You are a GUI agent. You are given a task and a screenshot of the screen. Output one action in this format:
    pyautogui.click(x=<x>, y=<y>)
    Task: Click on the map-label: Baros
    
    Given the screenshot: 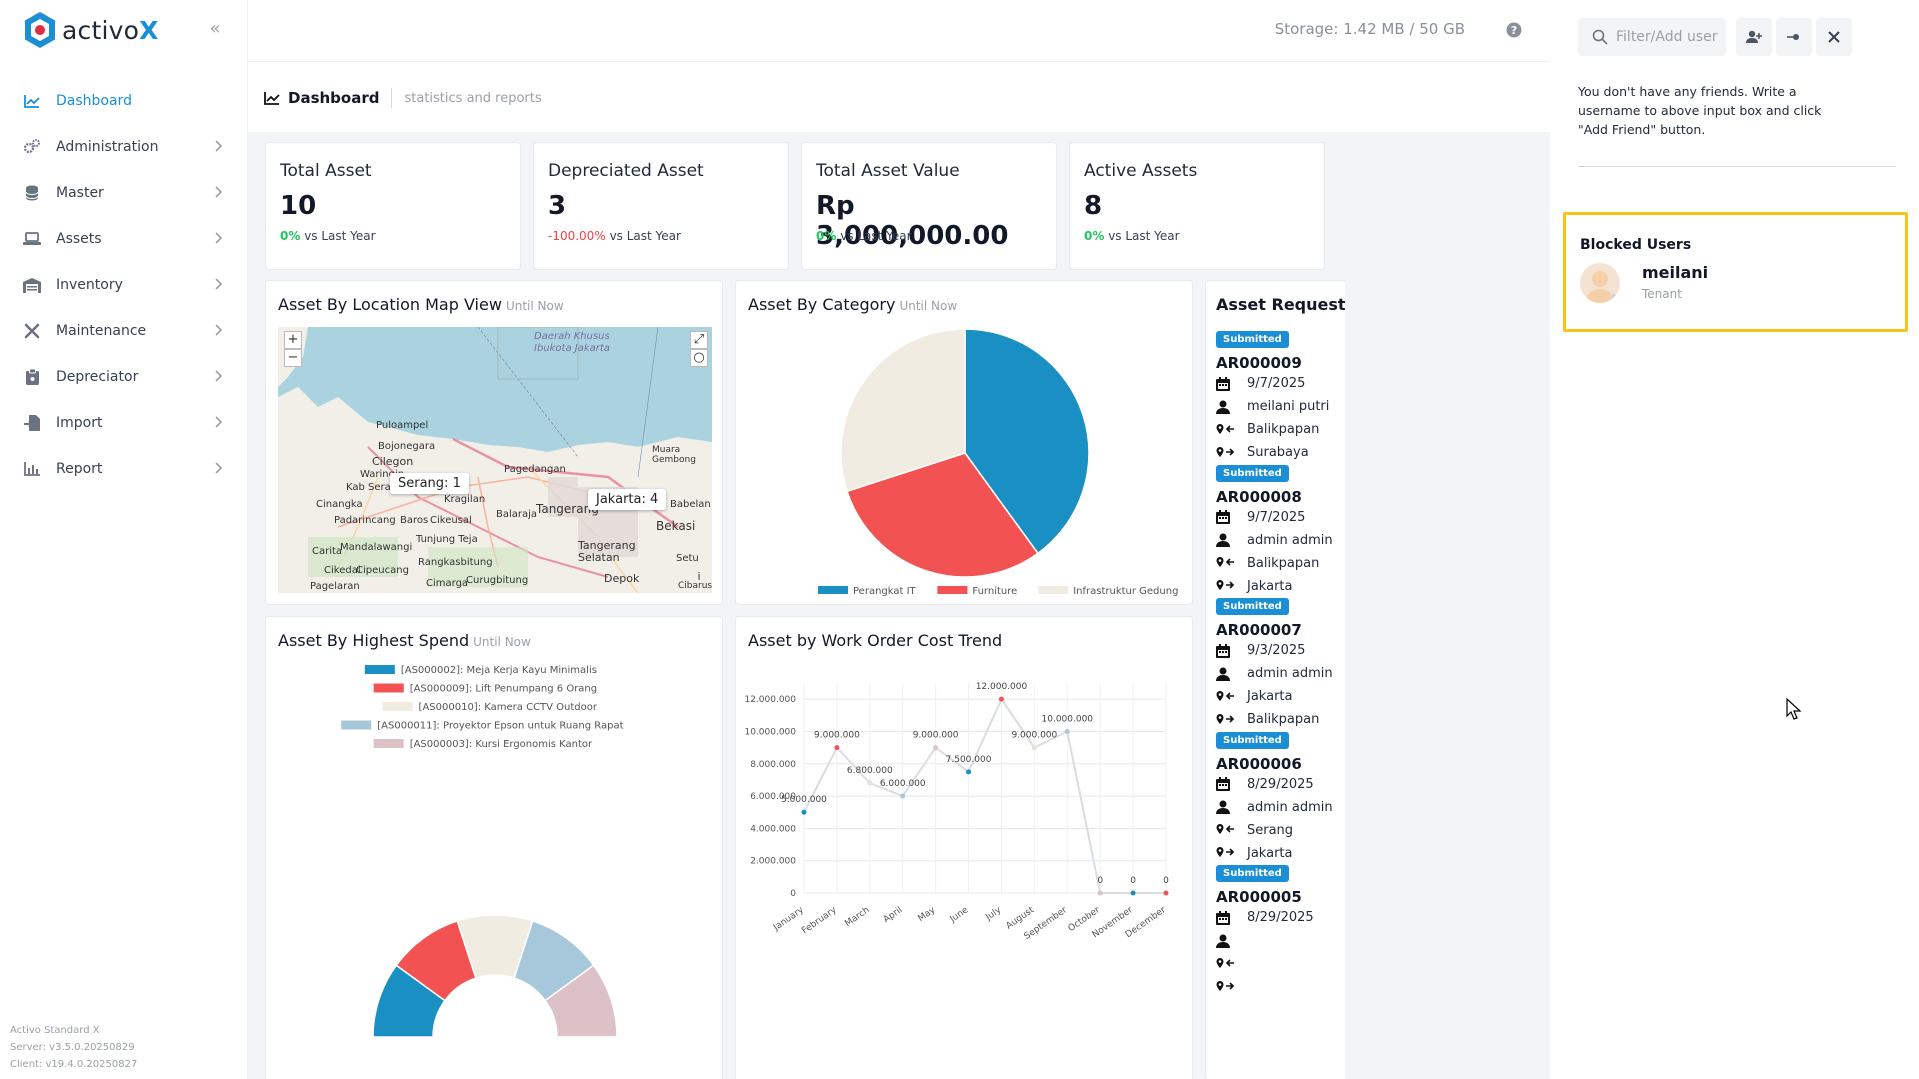 What is the action you would take?
    pyautogui.click(x=414, y=520)
    